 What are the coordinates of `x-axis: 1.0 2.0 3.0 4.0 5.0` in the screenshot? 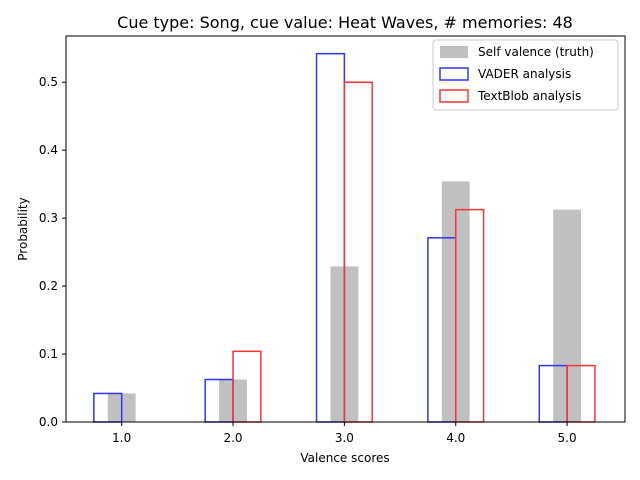 It's located at (344, 433).